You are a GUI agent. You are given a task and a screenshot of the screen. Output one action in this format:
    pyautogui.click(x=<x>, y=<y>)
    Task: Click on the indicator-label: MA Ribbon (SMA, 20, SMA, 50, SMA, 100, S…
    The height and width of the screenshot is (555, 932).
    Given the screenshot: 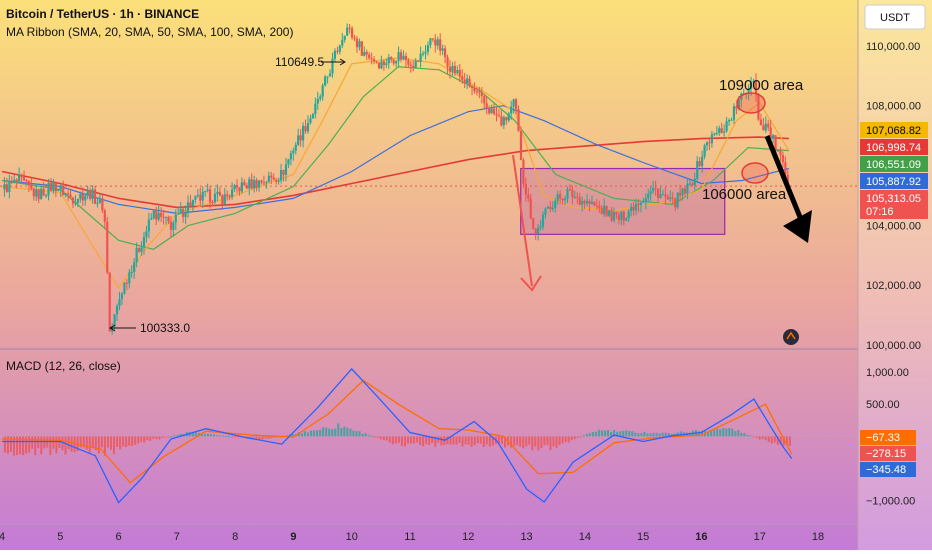 What is the action you would take?
    pyautogui.click(x=149, y=32)
    